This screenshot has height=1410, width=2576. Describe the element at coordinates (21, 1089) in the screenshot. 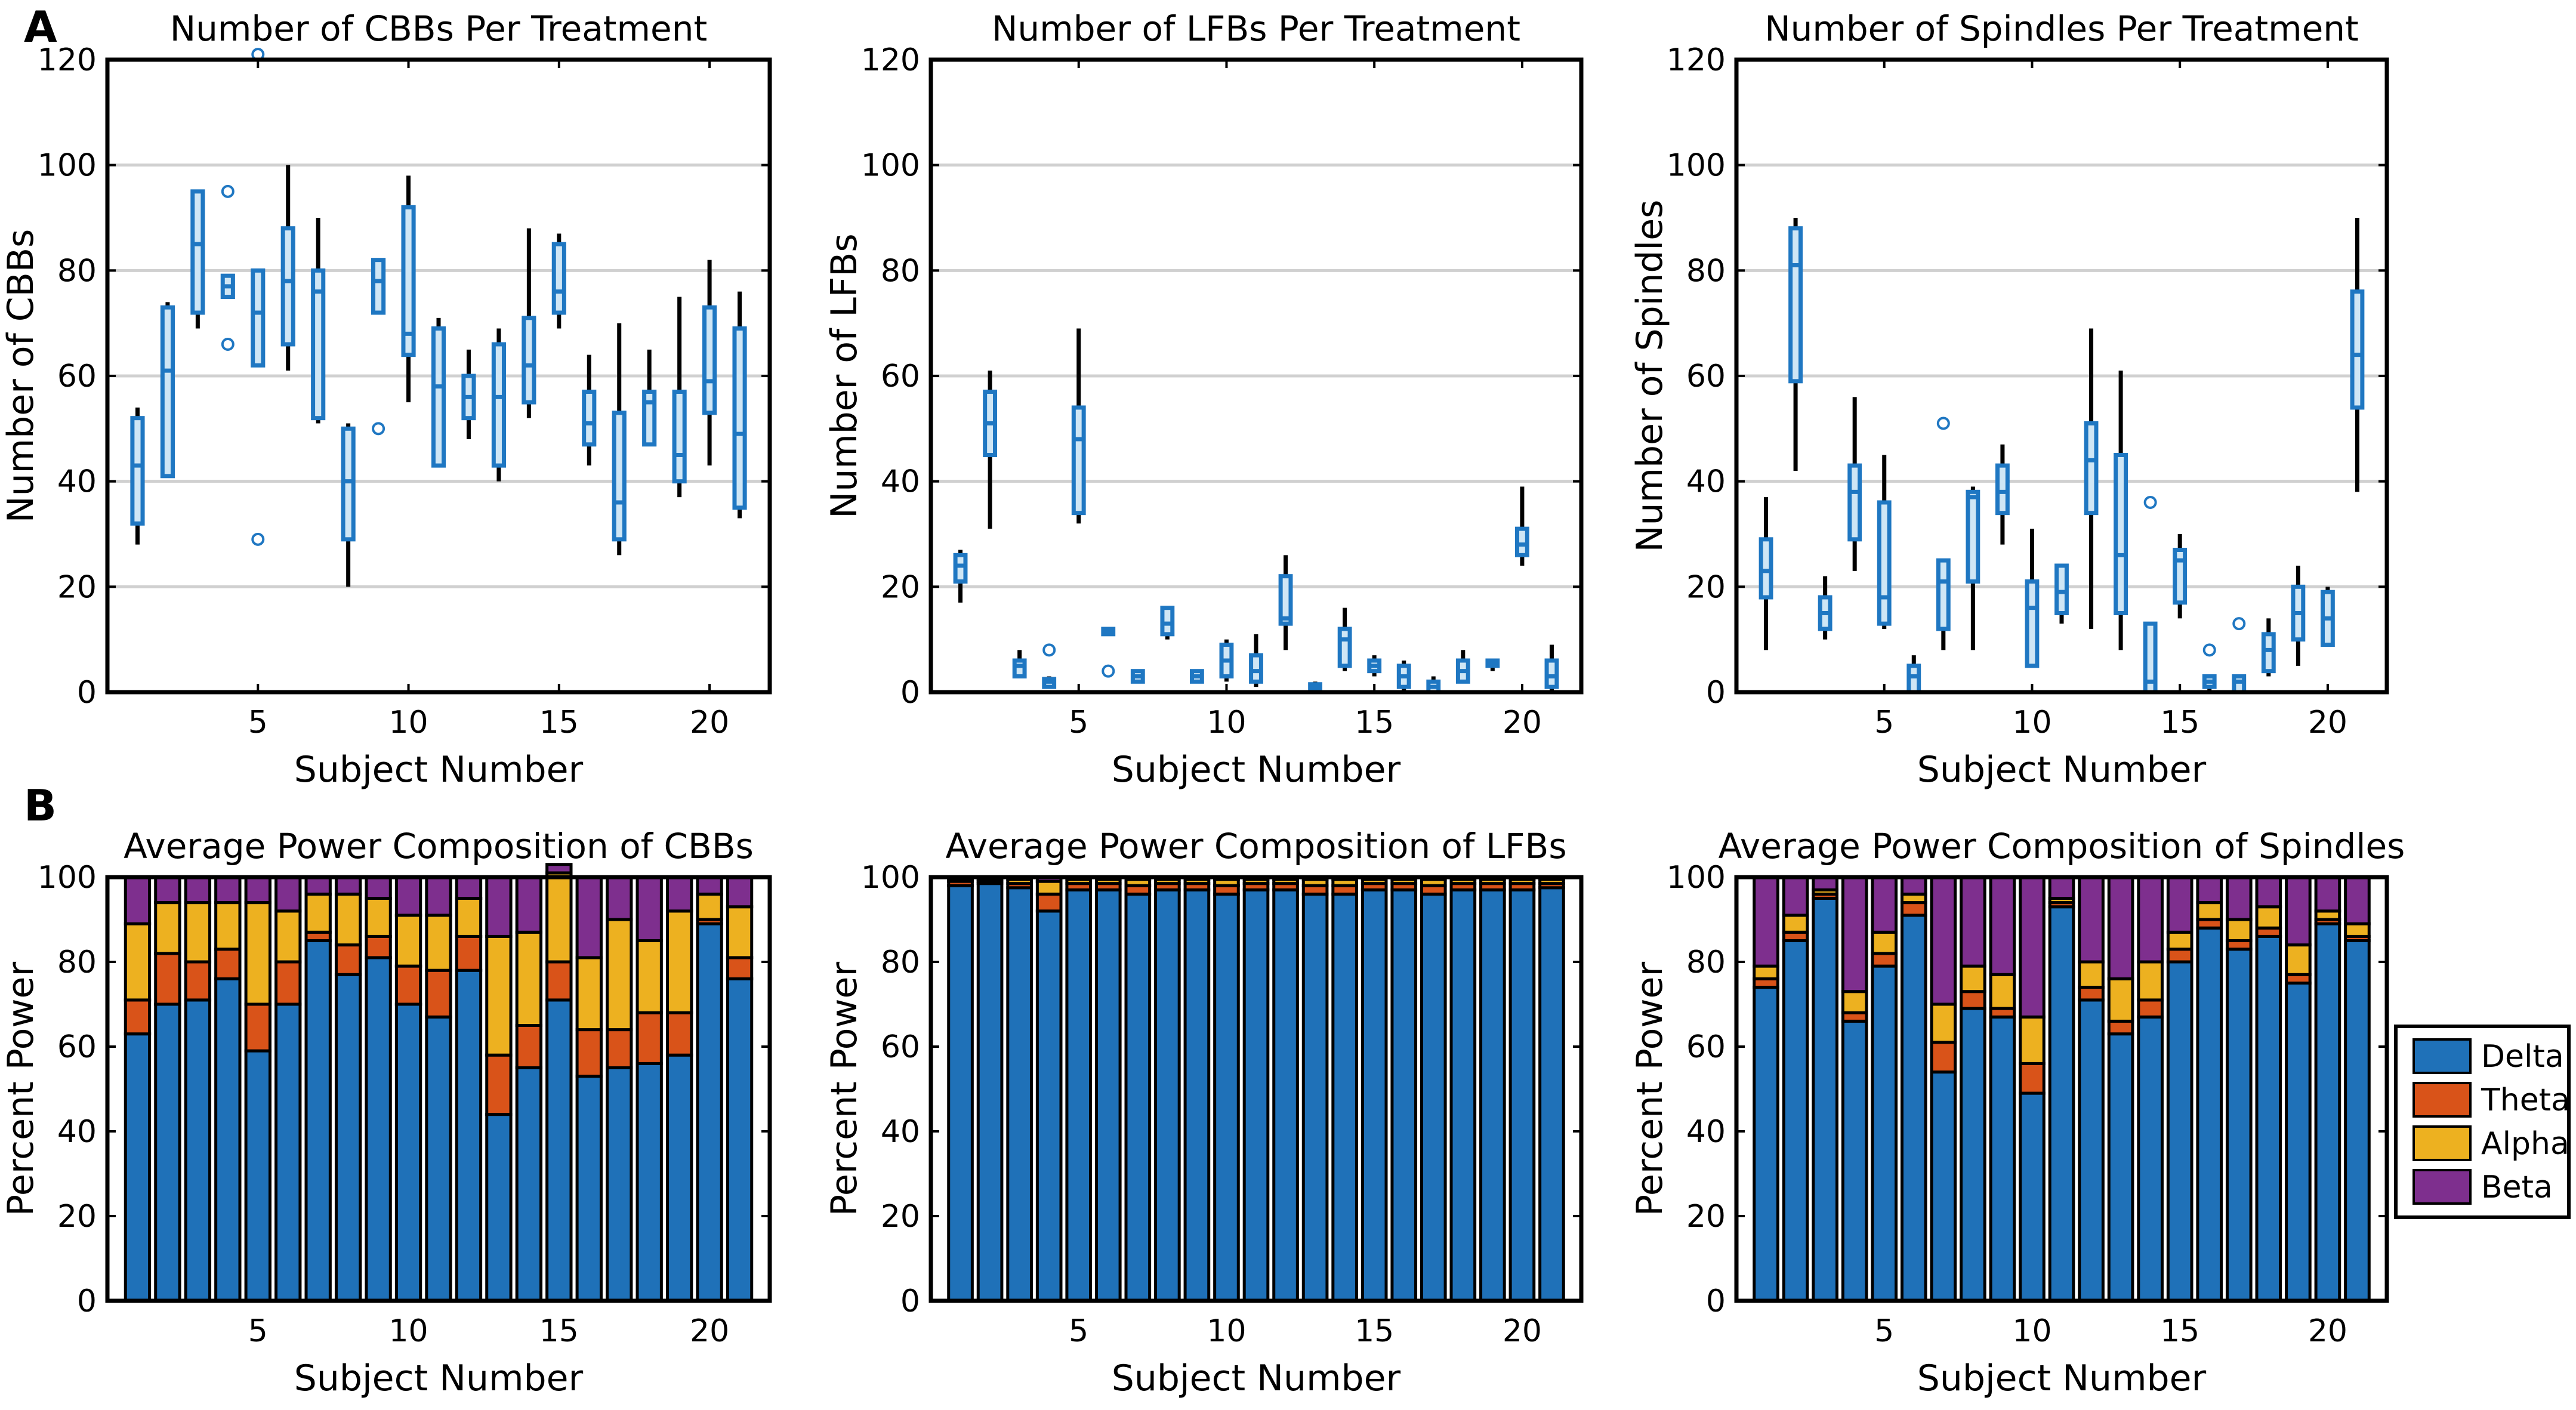

I see `y-axis-label: Percent Power` at that location.